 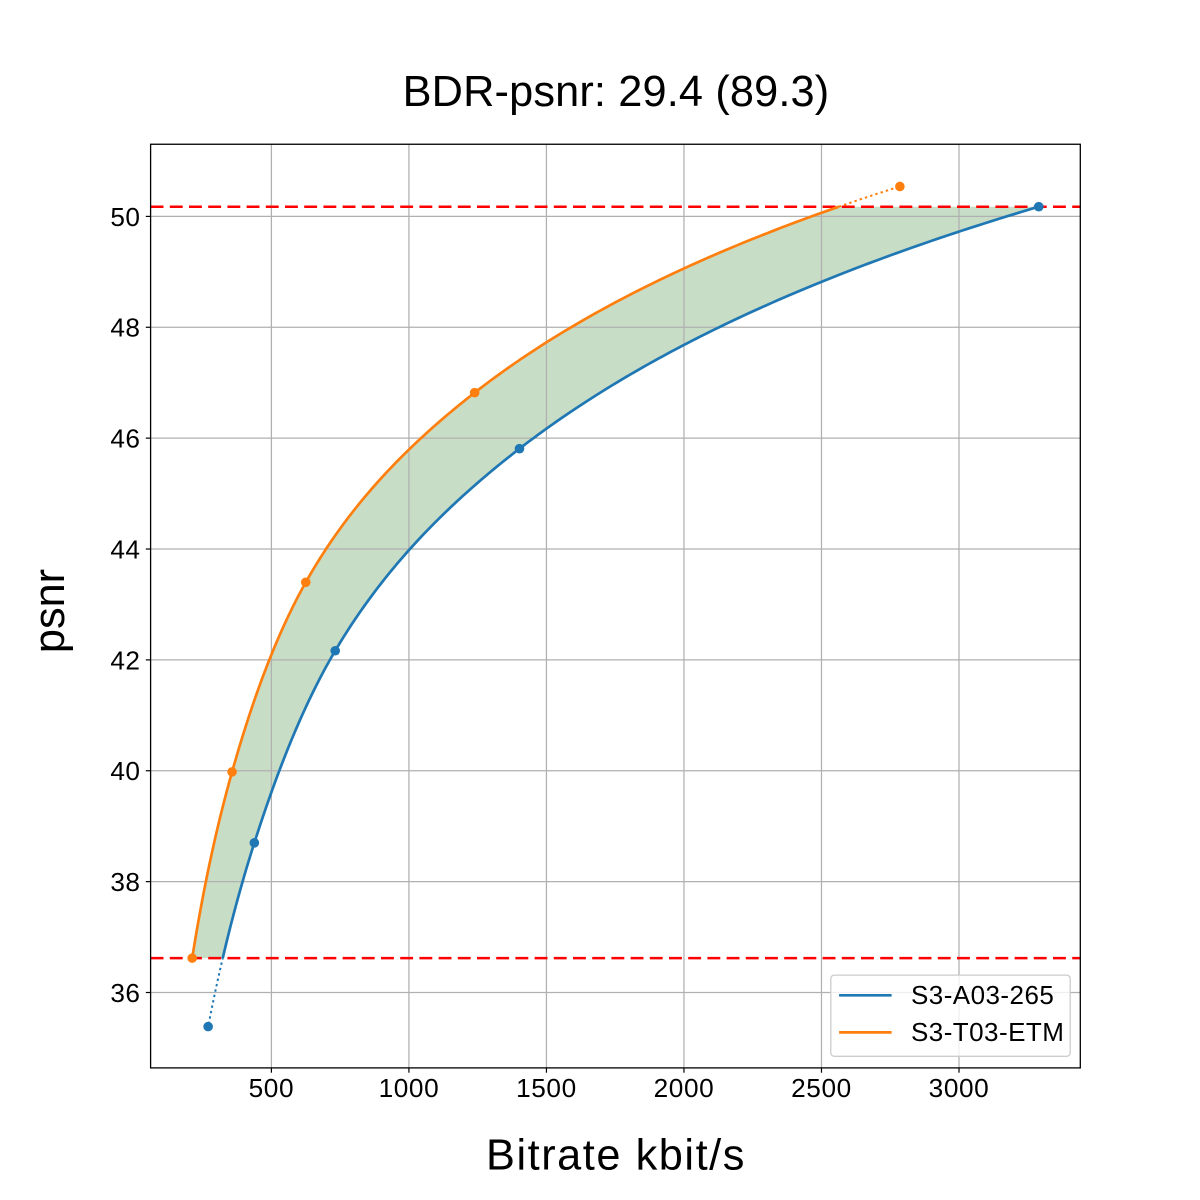 What do you see at coordinates (982, 995) in the screenshot?
I see `svg-text: S3-A03-265` at bounding box center [982, 995].